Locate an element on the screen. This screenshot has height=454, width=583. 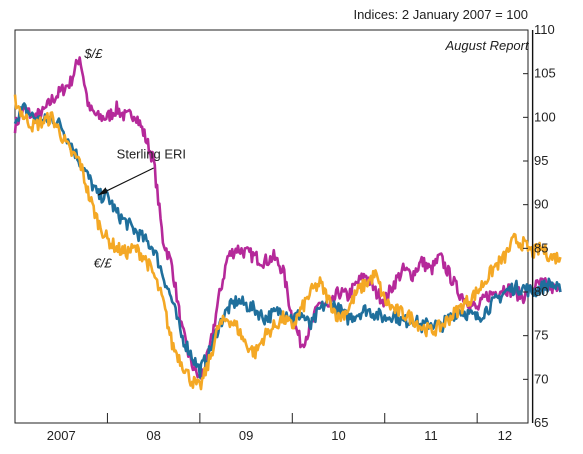
x-tick-label: 10 is located at coordinates (338, 435).